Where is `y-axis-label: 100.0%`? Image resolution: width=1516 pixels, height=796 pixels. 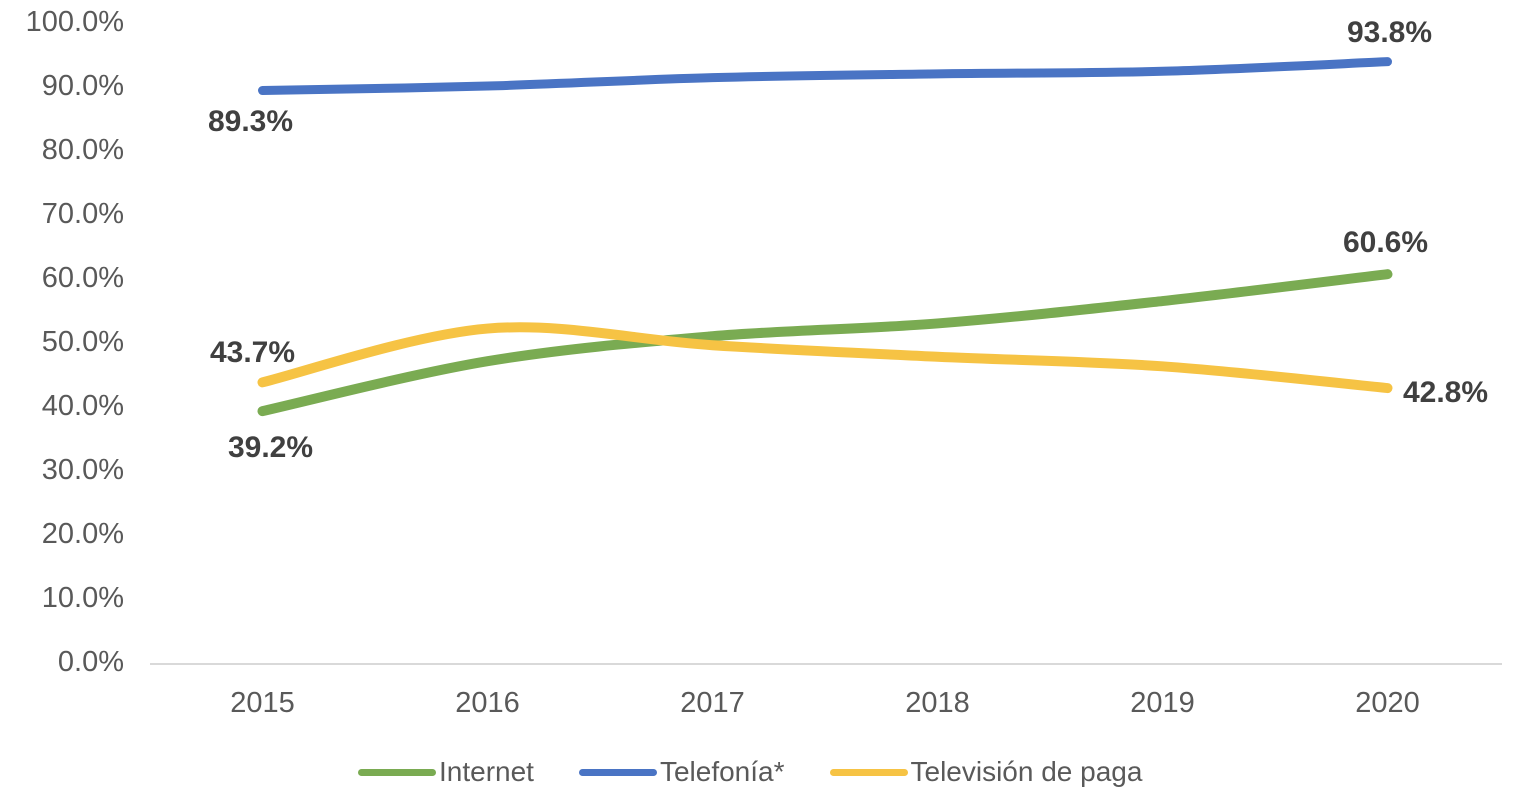
y-axis-label: 100.0% is located at coordinates (74, 22).